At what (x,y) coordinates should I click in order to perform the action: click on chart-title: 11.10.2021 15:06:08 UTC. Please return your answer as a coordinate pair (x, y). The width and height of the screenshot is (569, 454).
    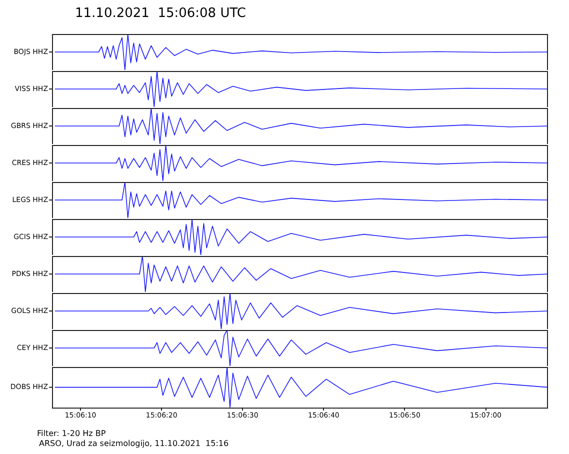
    Looking at the image, I should click on (160, 14).